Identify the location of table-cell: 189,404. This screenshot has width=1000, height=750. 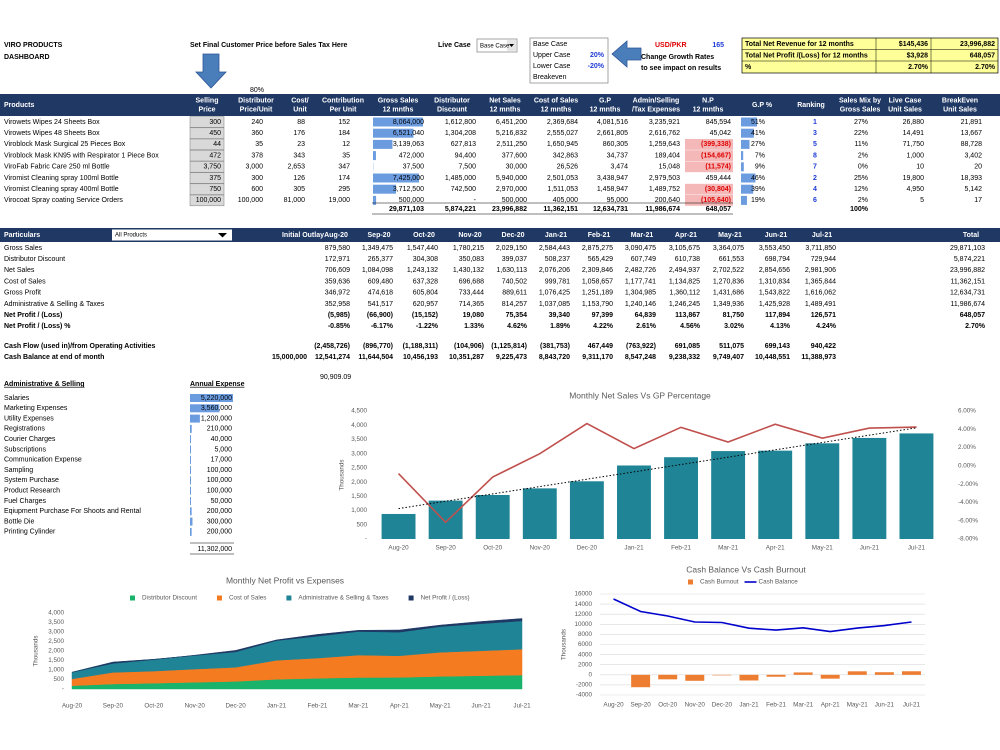
(667, 155).